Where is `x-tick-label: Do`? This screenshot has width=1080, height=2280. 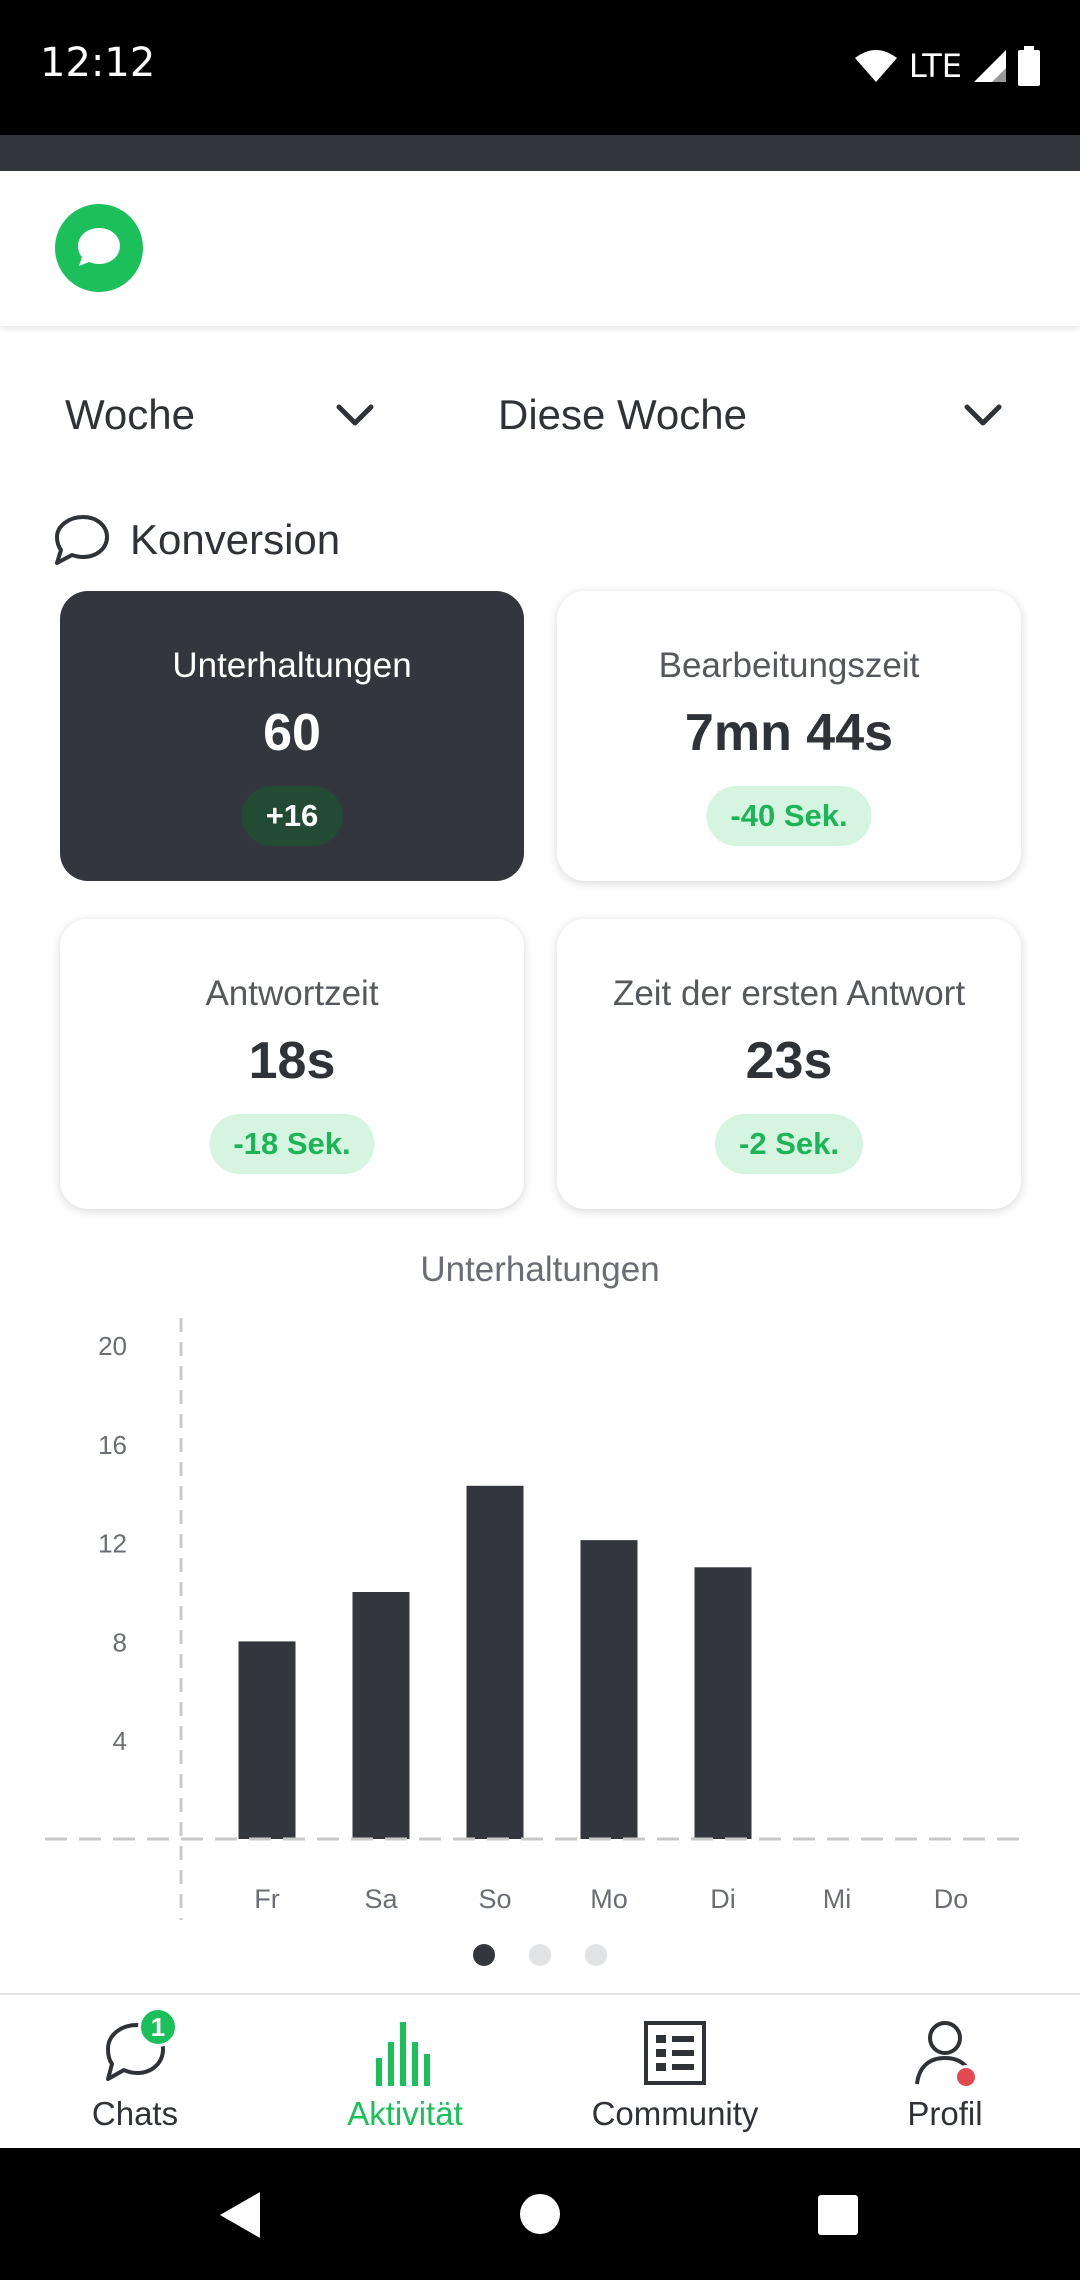
x-tick-label: Do is located at coordinates (951, 1899).